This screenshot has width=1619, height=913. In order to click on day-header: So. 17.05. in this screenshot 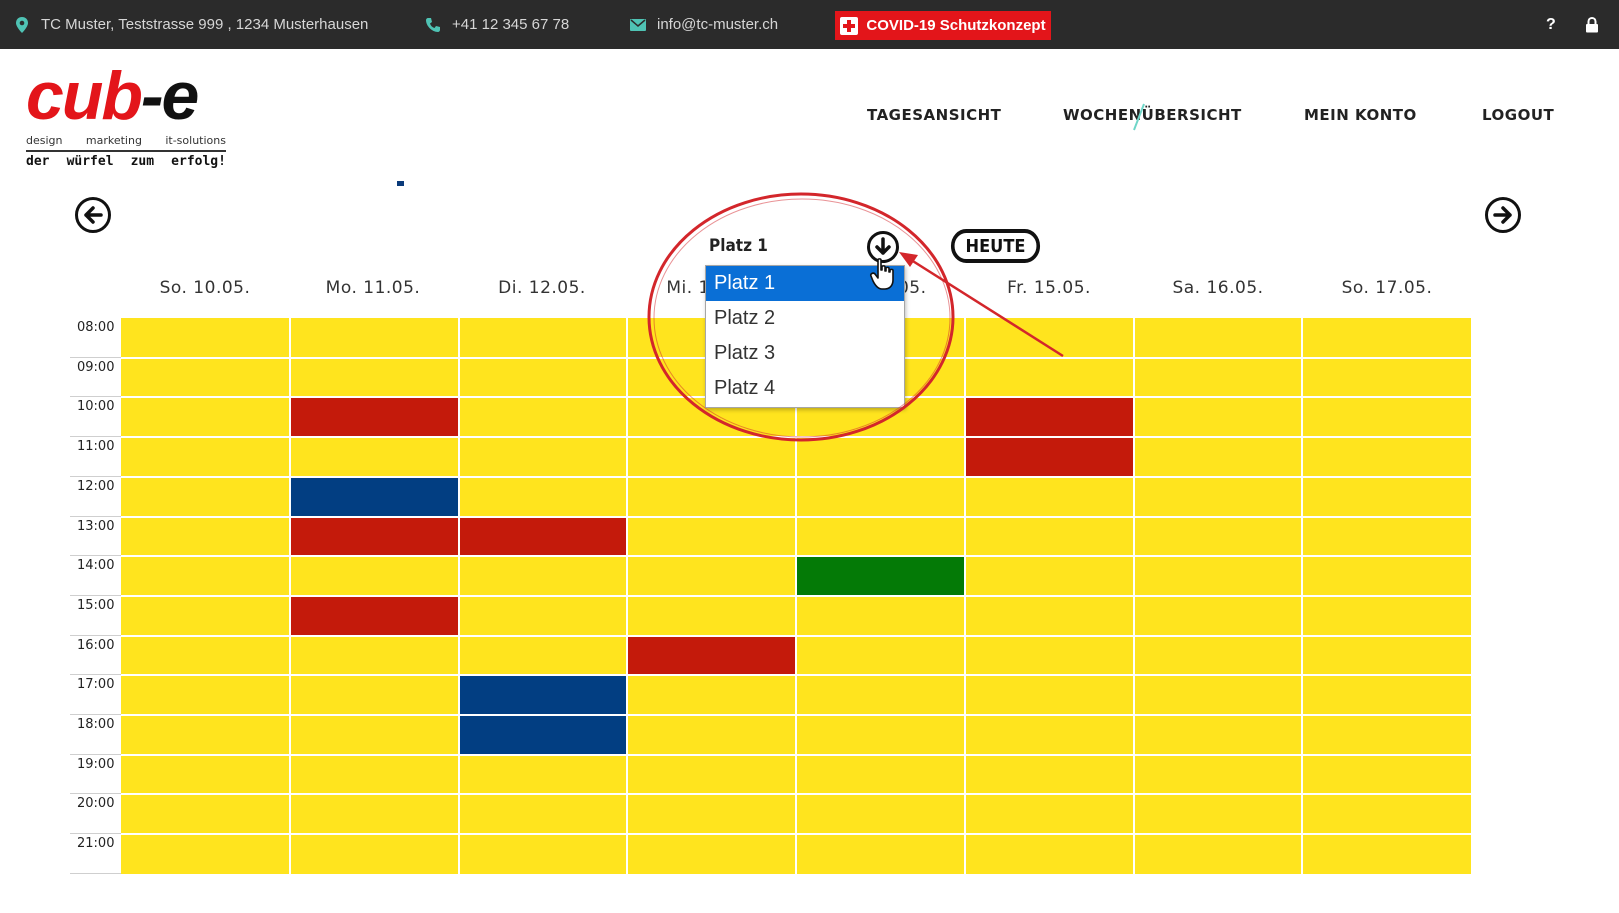, I will do `click(1387, 288)`.